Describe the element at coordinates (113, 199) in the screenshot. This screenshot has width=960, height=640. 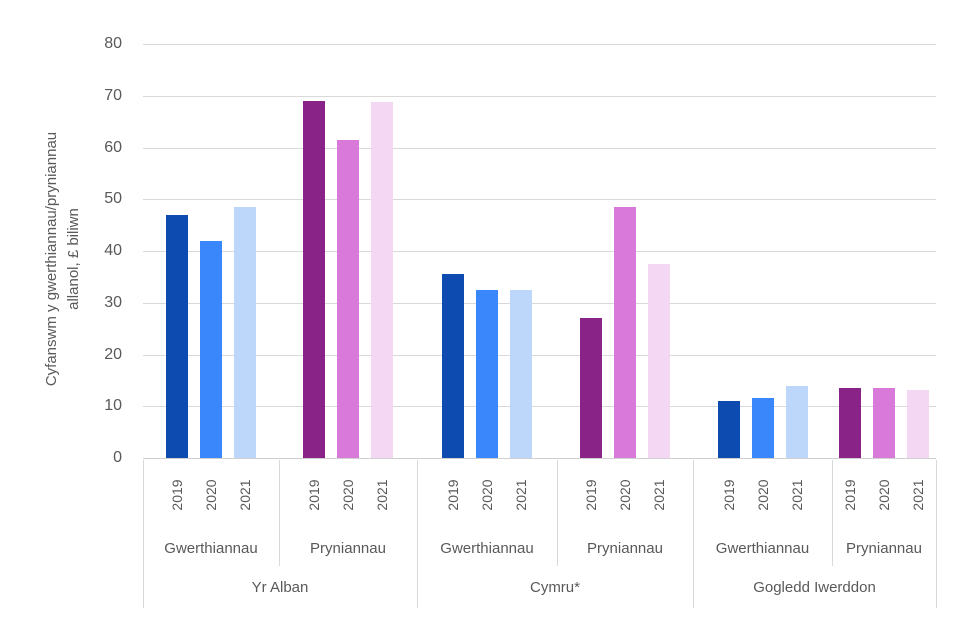
I see `y-tick-label-50: 50` at that location.